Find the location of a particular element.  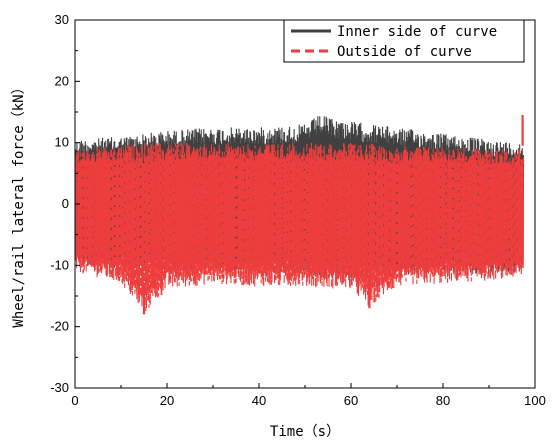

x-tick-label: 0 is located at coordinates (74, 400).